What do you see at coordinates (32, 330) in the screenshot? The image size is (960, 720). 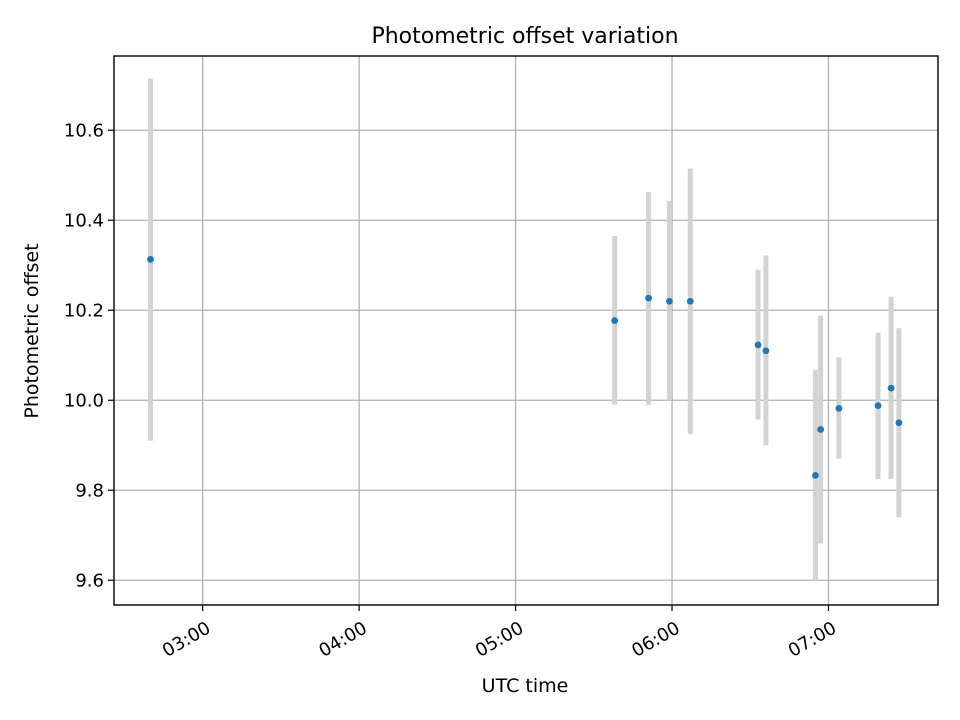 I see `y-axis-title: Photometric offset` at bounding box center [32, 330].